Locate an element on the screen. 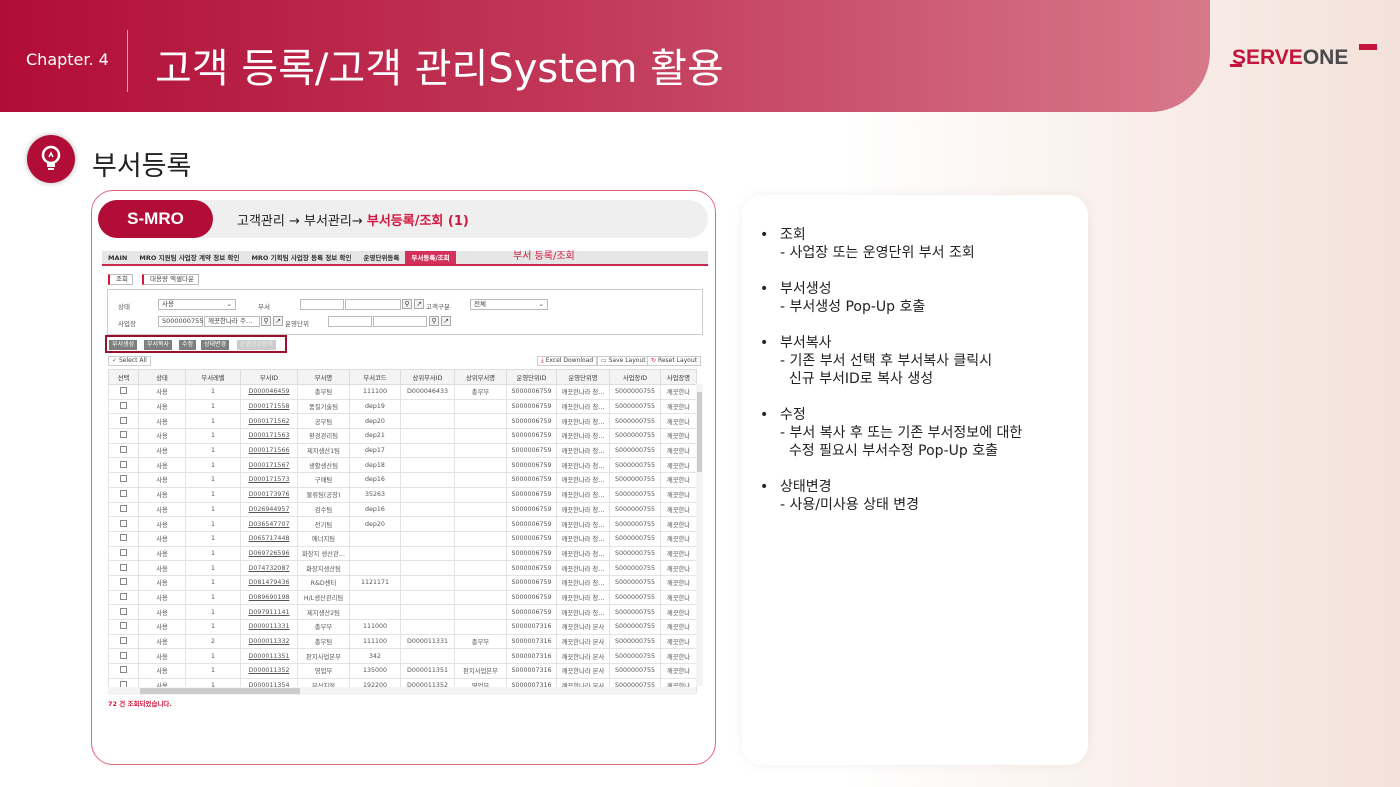 Image resolution: width=1400 pixels, height=787 pixels. excel-download-button: ⤓ Excel Download is located at coordinates (567, 361).